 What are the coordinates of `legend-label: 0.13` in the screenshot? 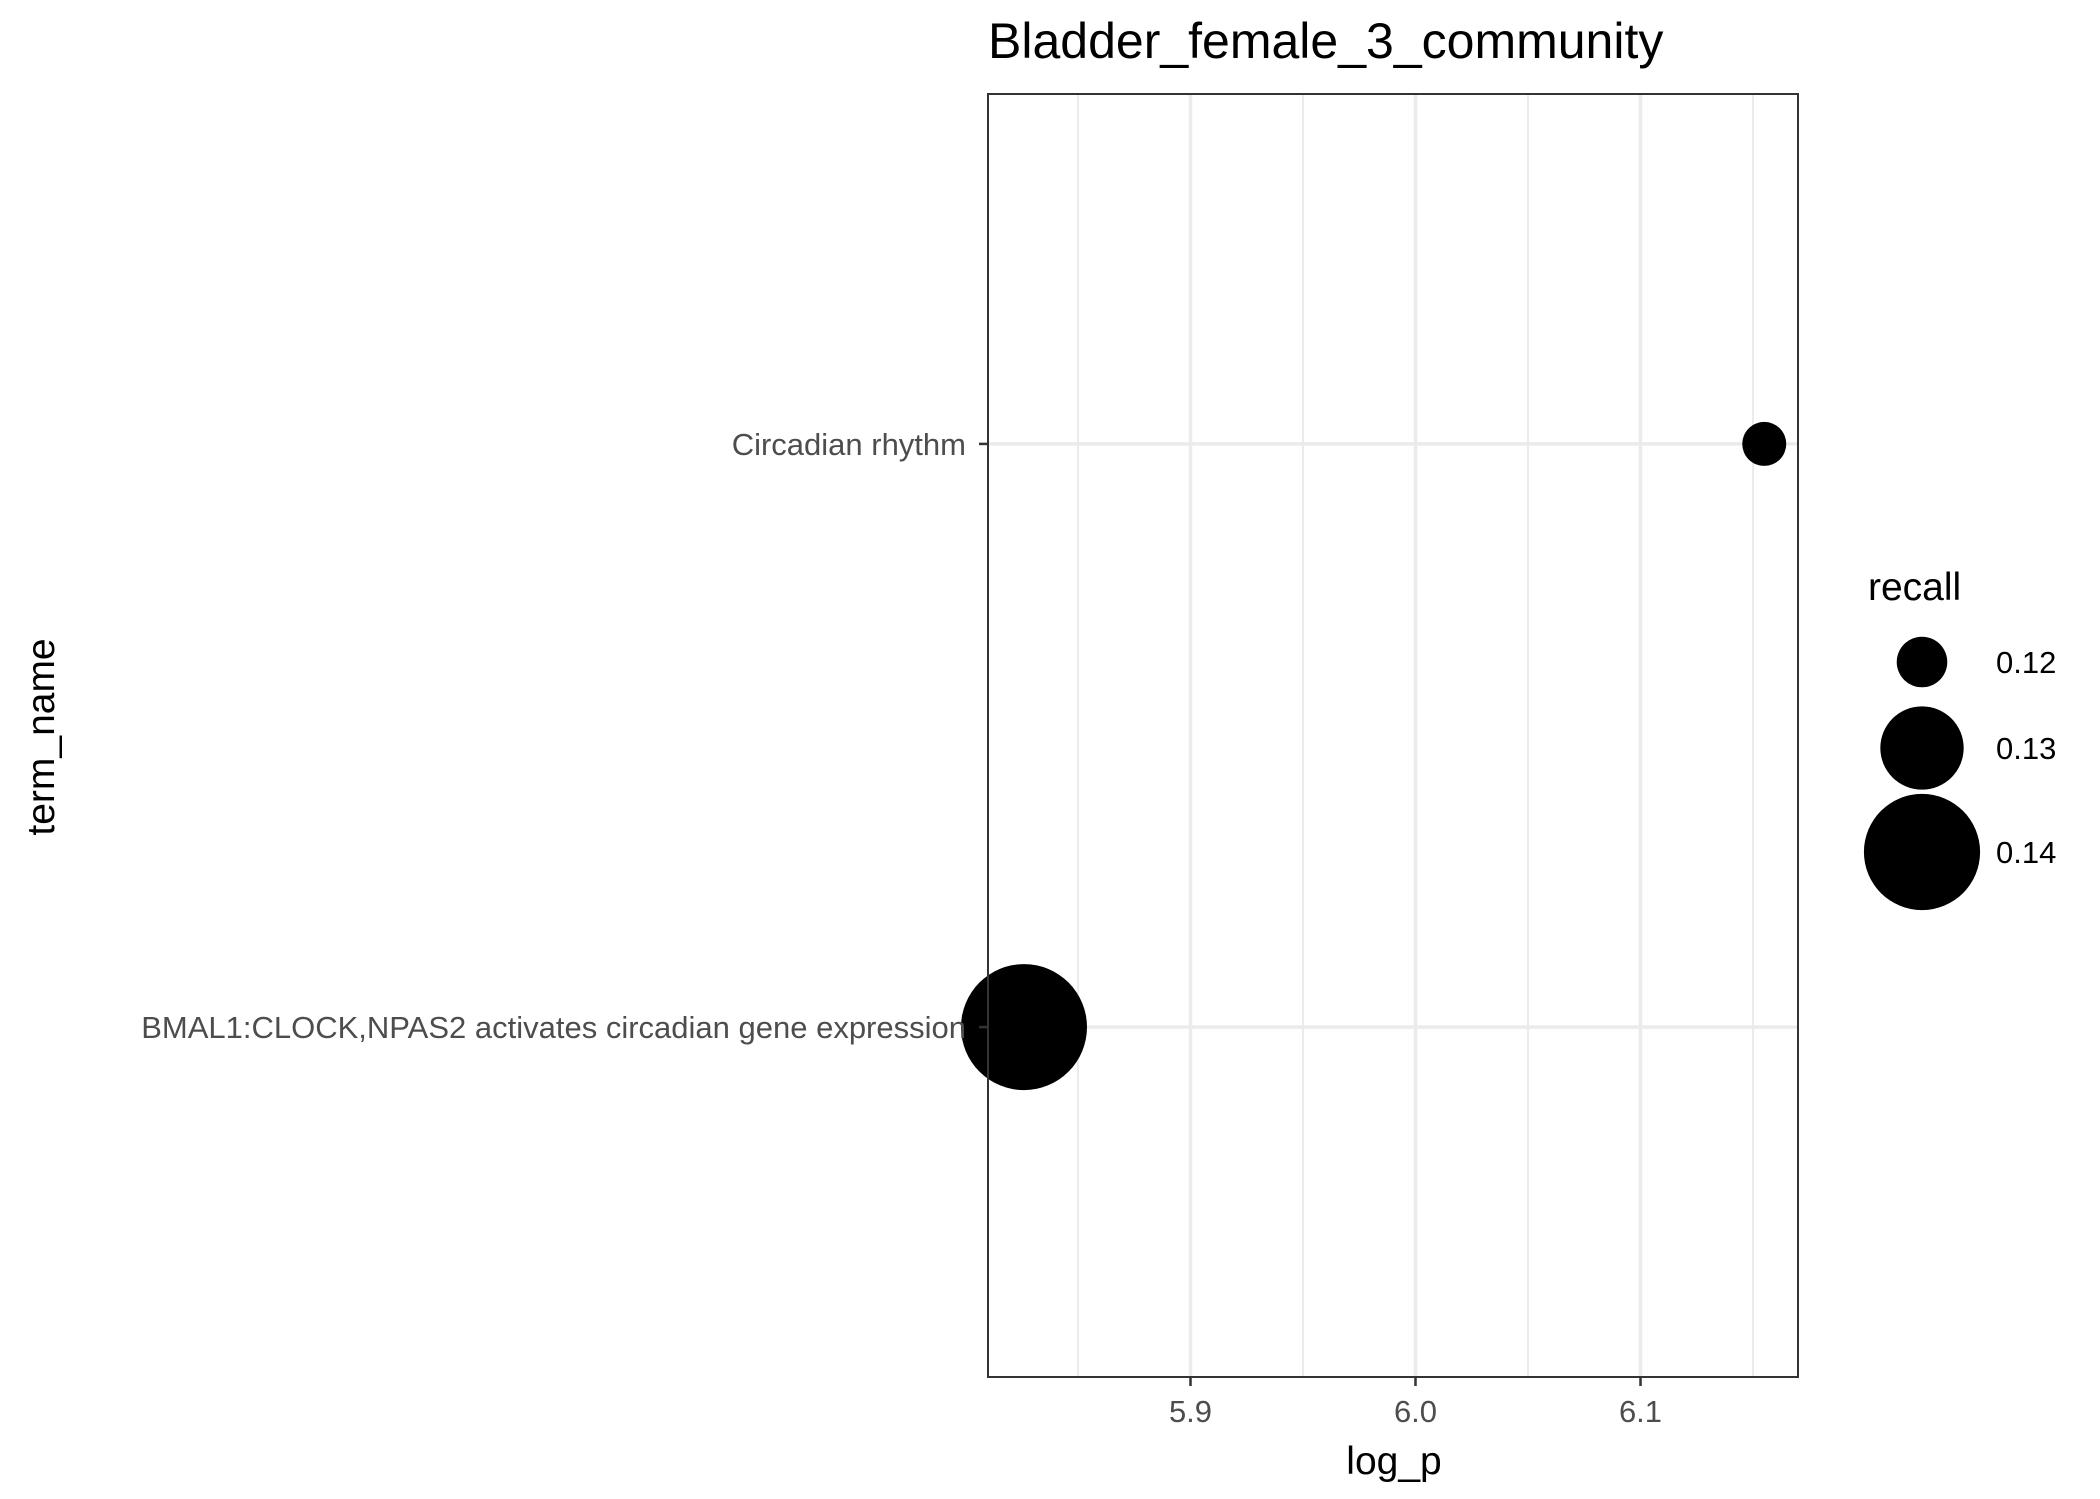 It's located at (2026, 748).